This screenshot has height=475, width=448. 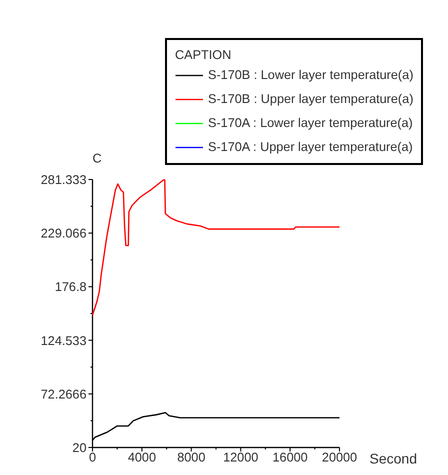 I want to click on x-axis-title: Second, so click(x=393, y=458).